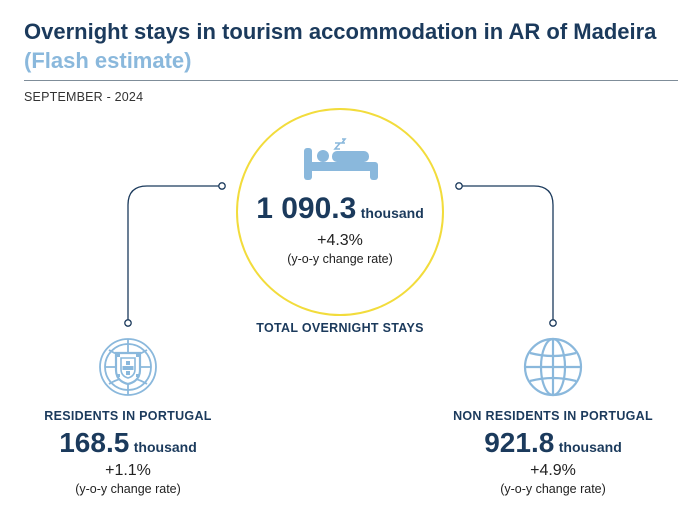  Describe the element at coordinates (340, 259) in the screenshot. I see `total-change-note: (y-o-y change rate)` at that location.